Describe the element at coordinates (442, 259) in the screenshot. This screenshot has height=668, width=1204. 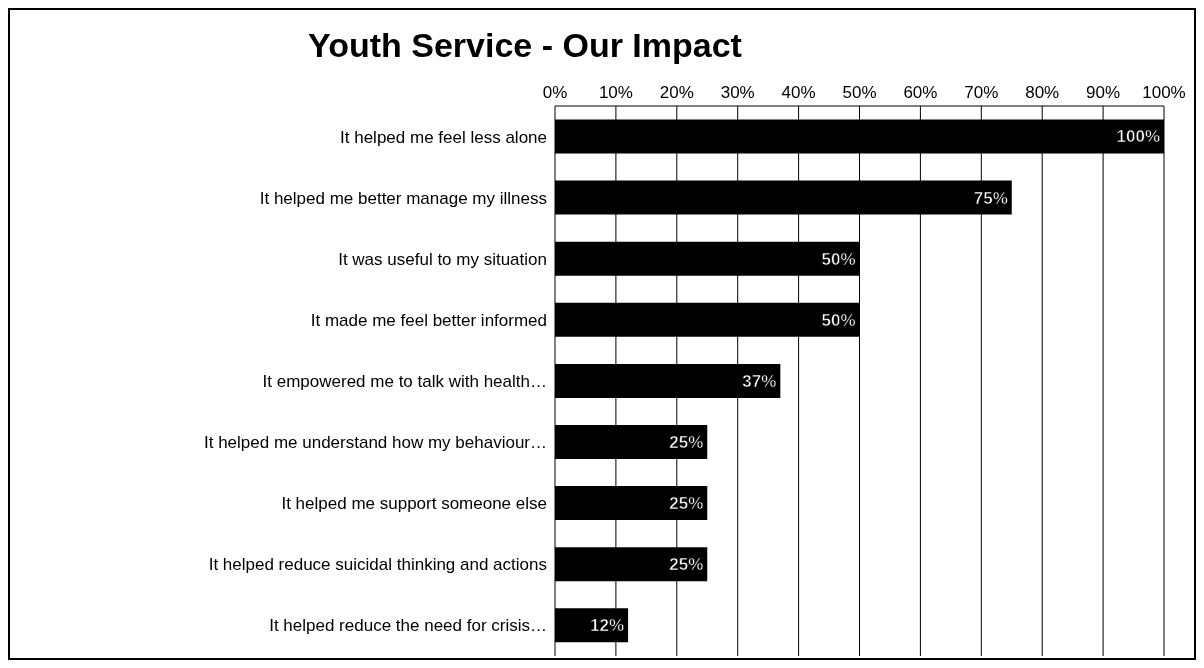
I see `y-tick-label: It was useful to my situation` at that location.